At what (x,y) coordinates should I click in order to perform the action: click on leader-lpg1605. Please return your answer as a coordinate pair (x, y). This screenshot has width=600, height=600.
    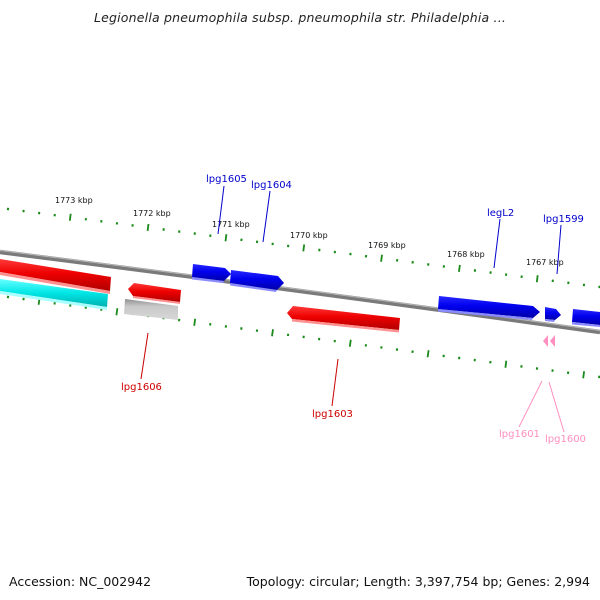
    Looking at the image, I should click on (221, 210).